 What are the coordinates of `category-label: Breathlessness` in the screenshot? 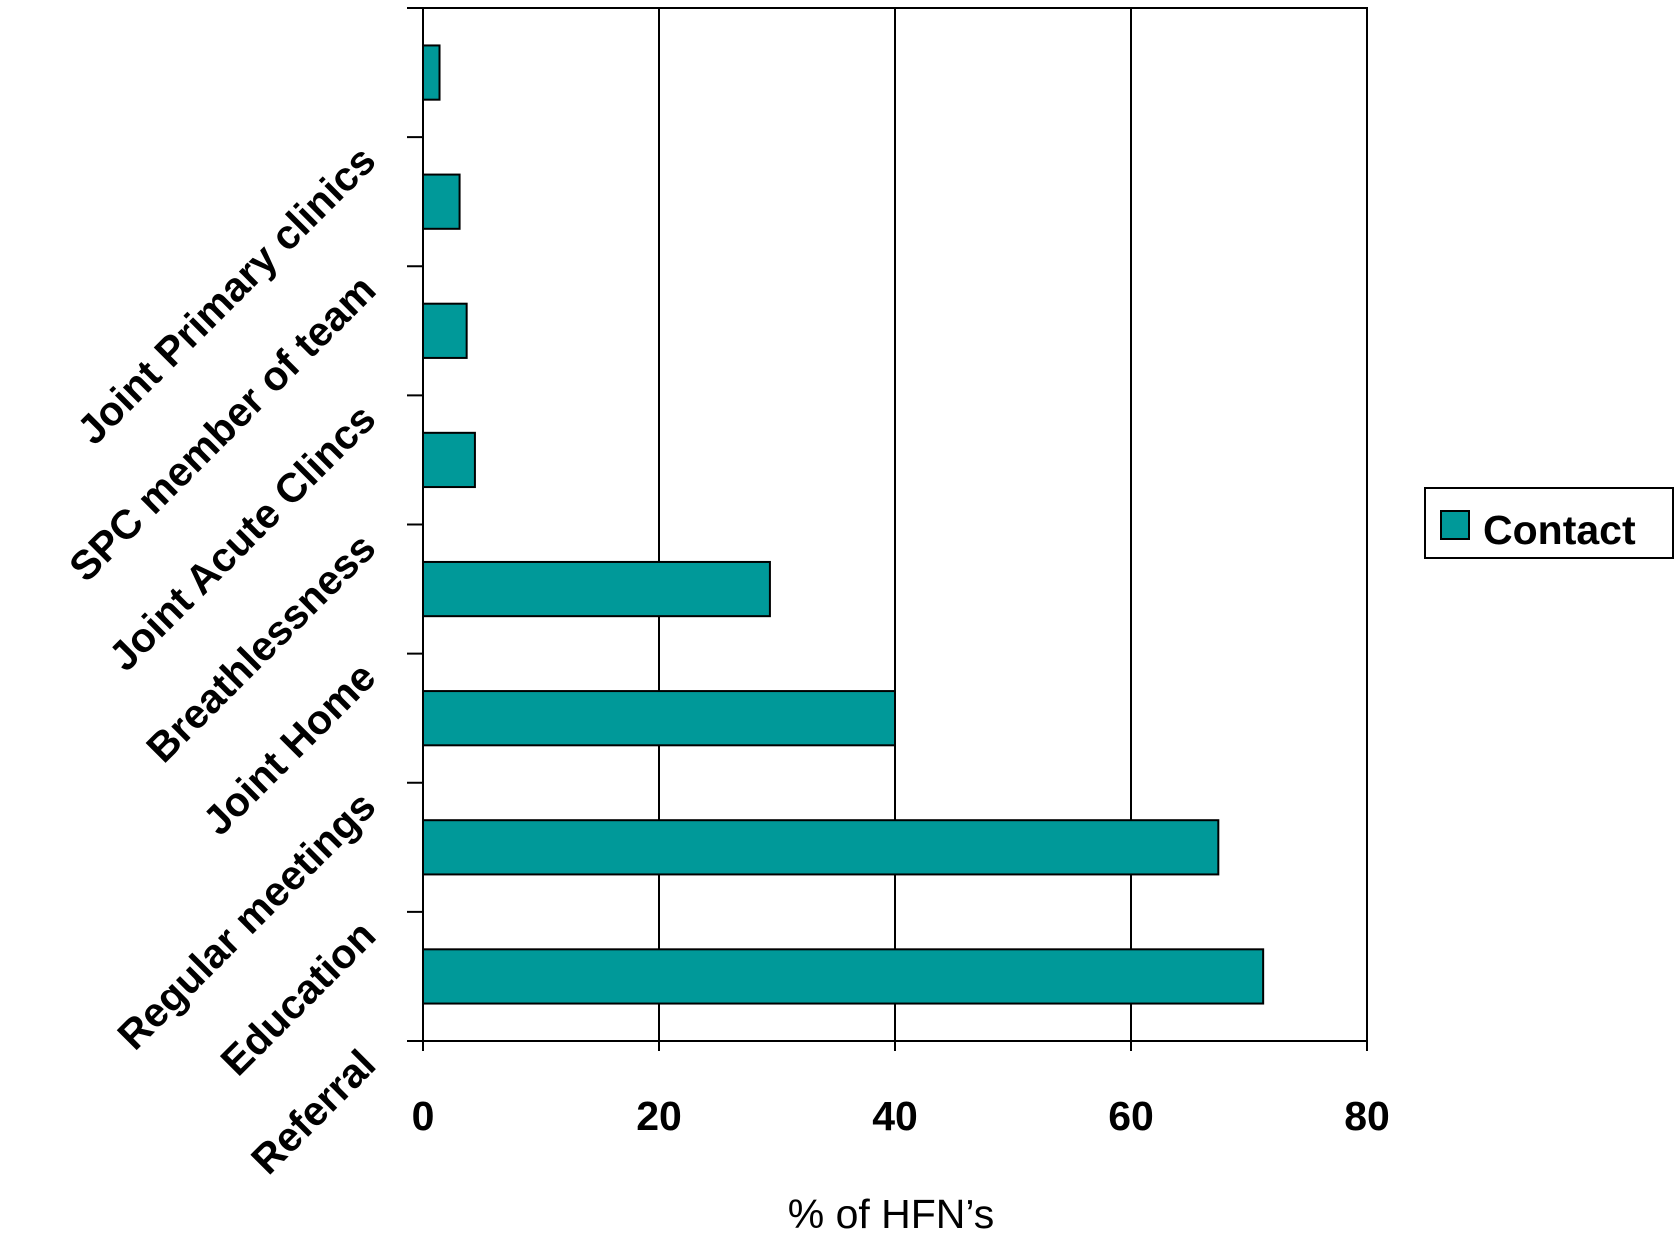 It's located at (260, 647).